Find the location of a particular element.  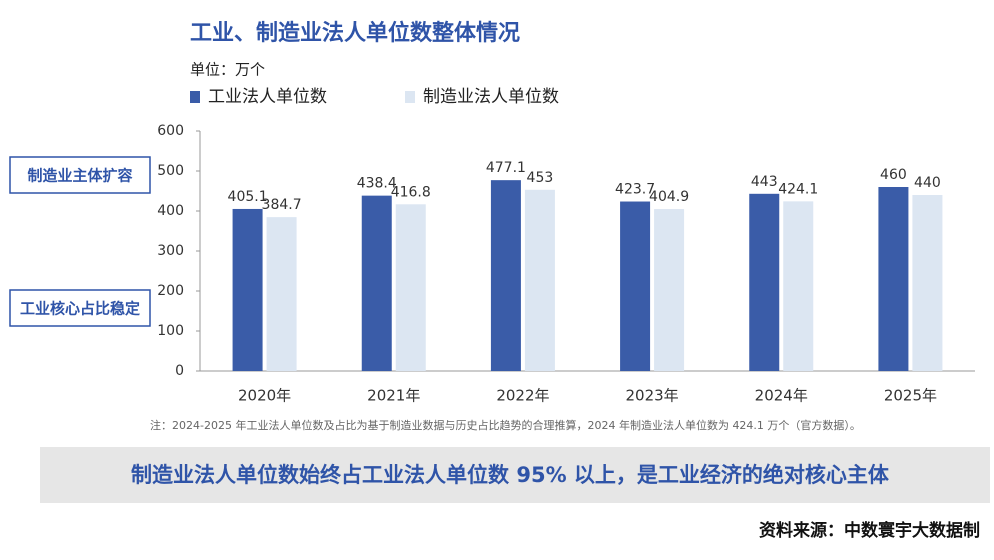

x-tick-label: 2022年 is located at coordinates (522, 396).